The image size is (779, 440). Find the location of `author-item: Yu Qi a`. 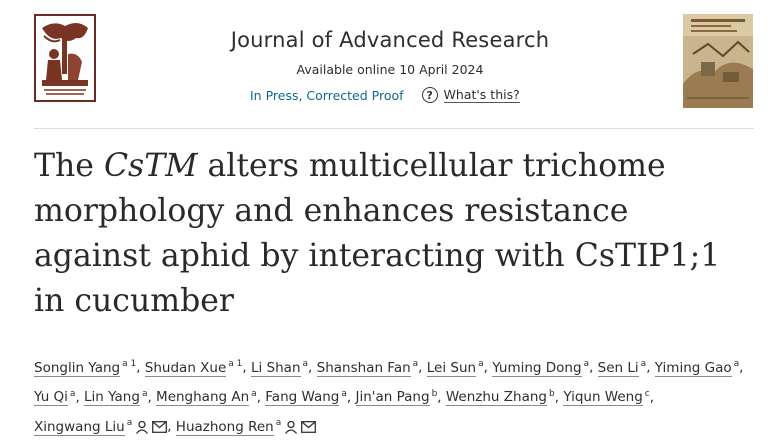

author-item: Yu Qi a is located at coordinates (55, 397).